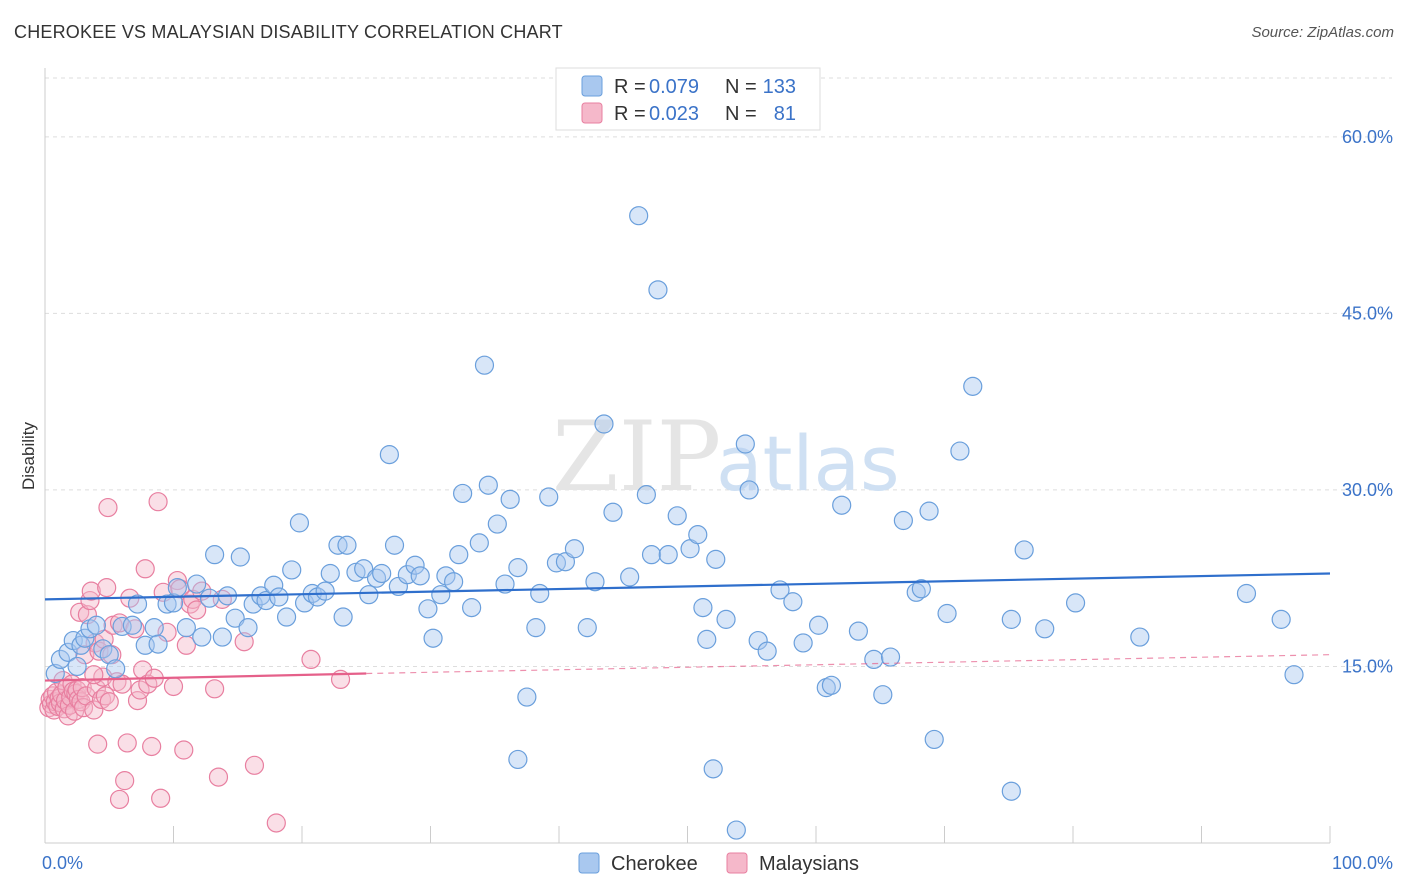 This screenshot has height=892, width=1406. What do you see at coordinates (630, 87) in the screenshot?
I see `legend-r-label-1: R =` at bounding box center [630, 87].